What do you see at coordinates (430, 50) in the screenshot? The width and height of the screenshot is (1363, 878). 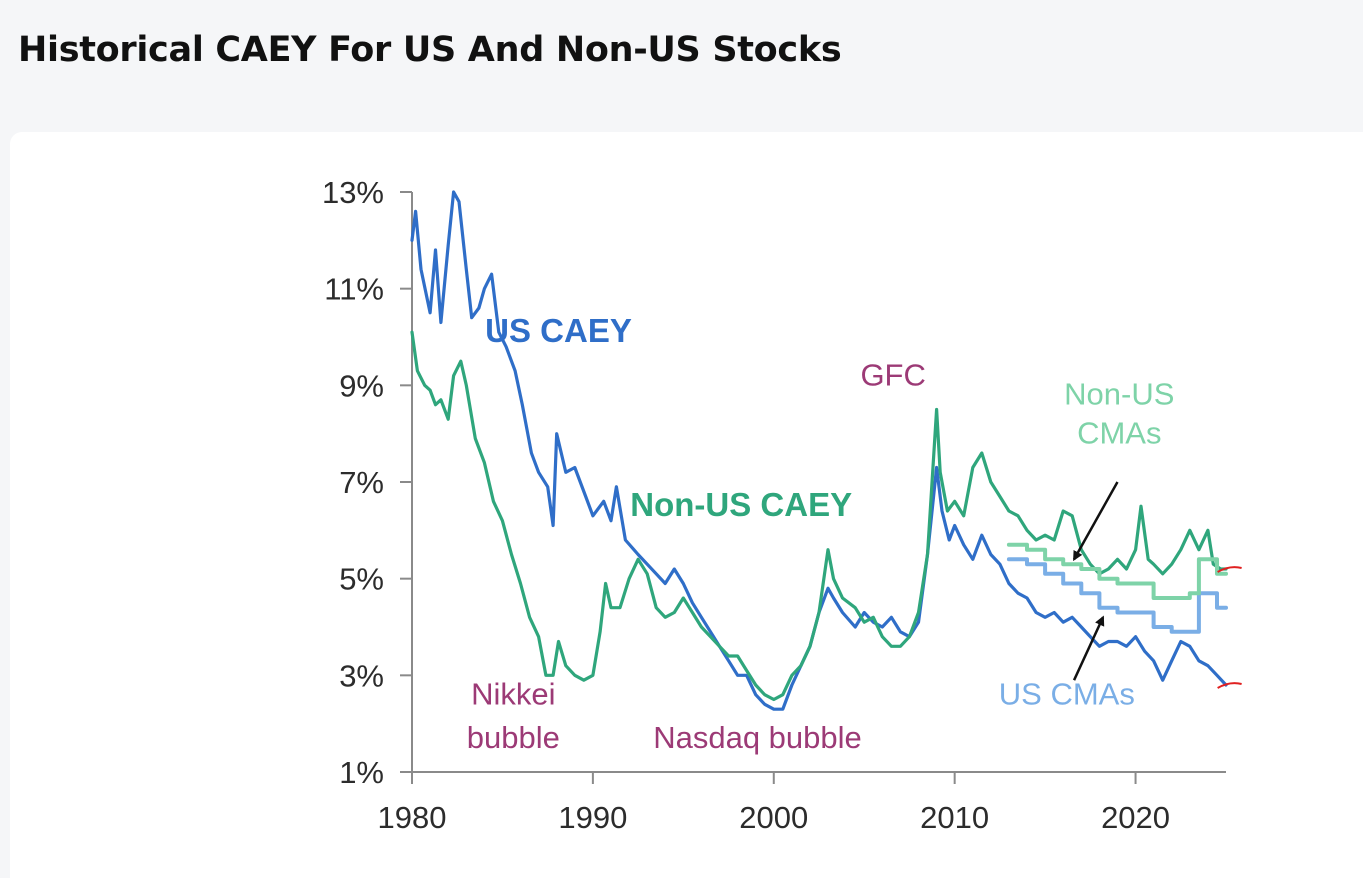 I see `page-title: Historical CAEY For US And Non-US Stocks` at bounding box center [430, 50].